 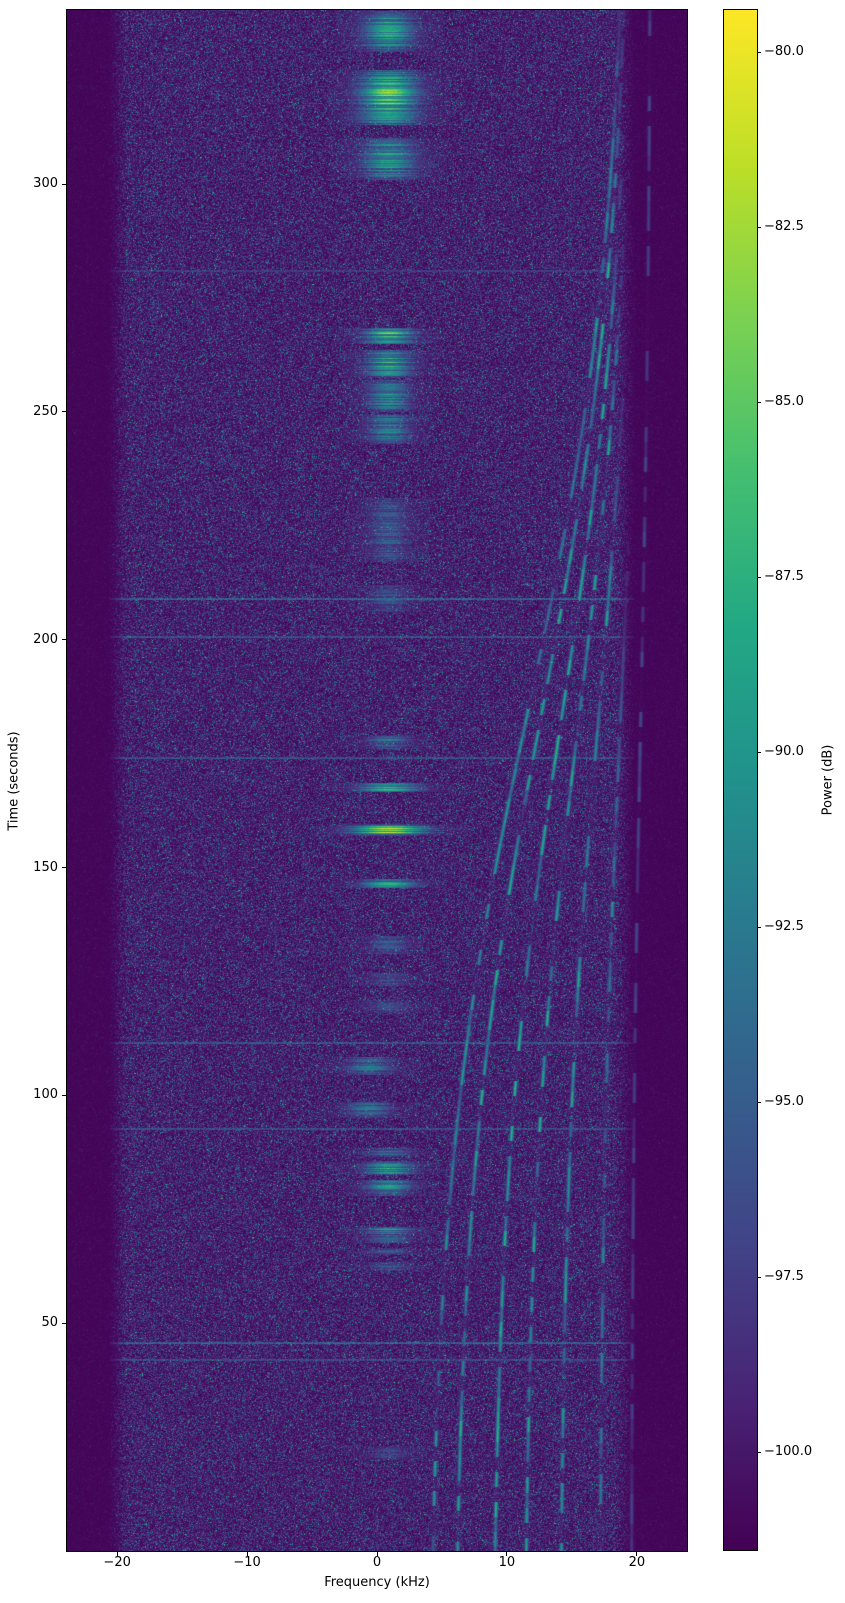 What do you see at coordinates (45, 1095) in the screenshot?
I see `y-tick-label: 100` at bounding box center [45, 1095].